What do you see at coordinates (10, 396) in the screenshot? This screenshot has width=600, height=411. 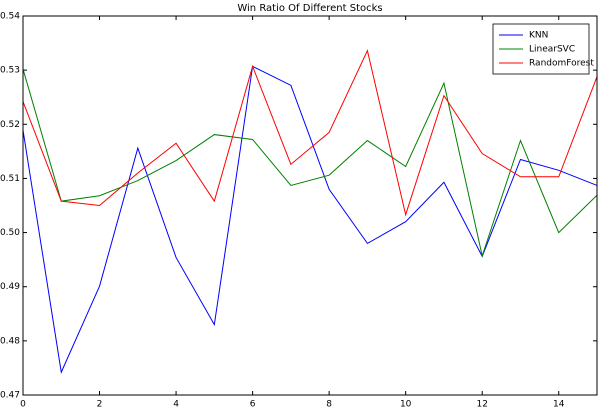 I see `y-tick-label: 0.47` at bounding box center [10, 396].